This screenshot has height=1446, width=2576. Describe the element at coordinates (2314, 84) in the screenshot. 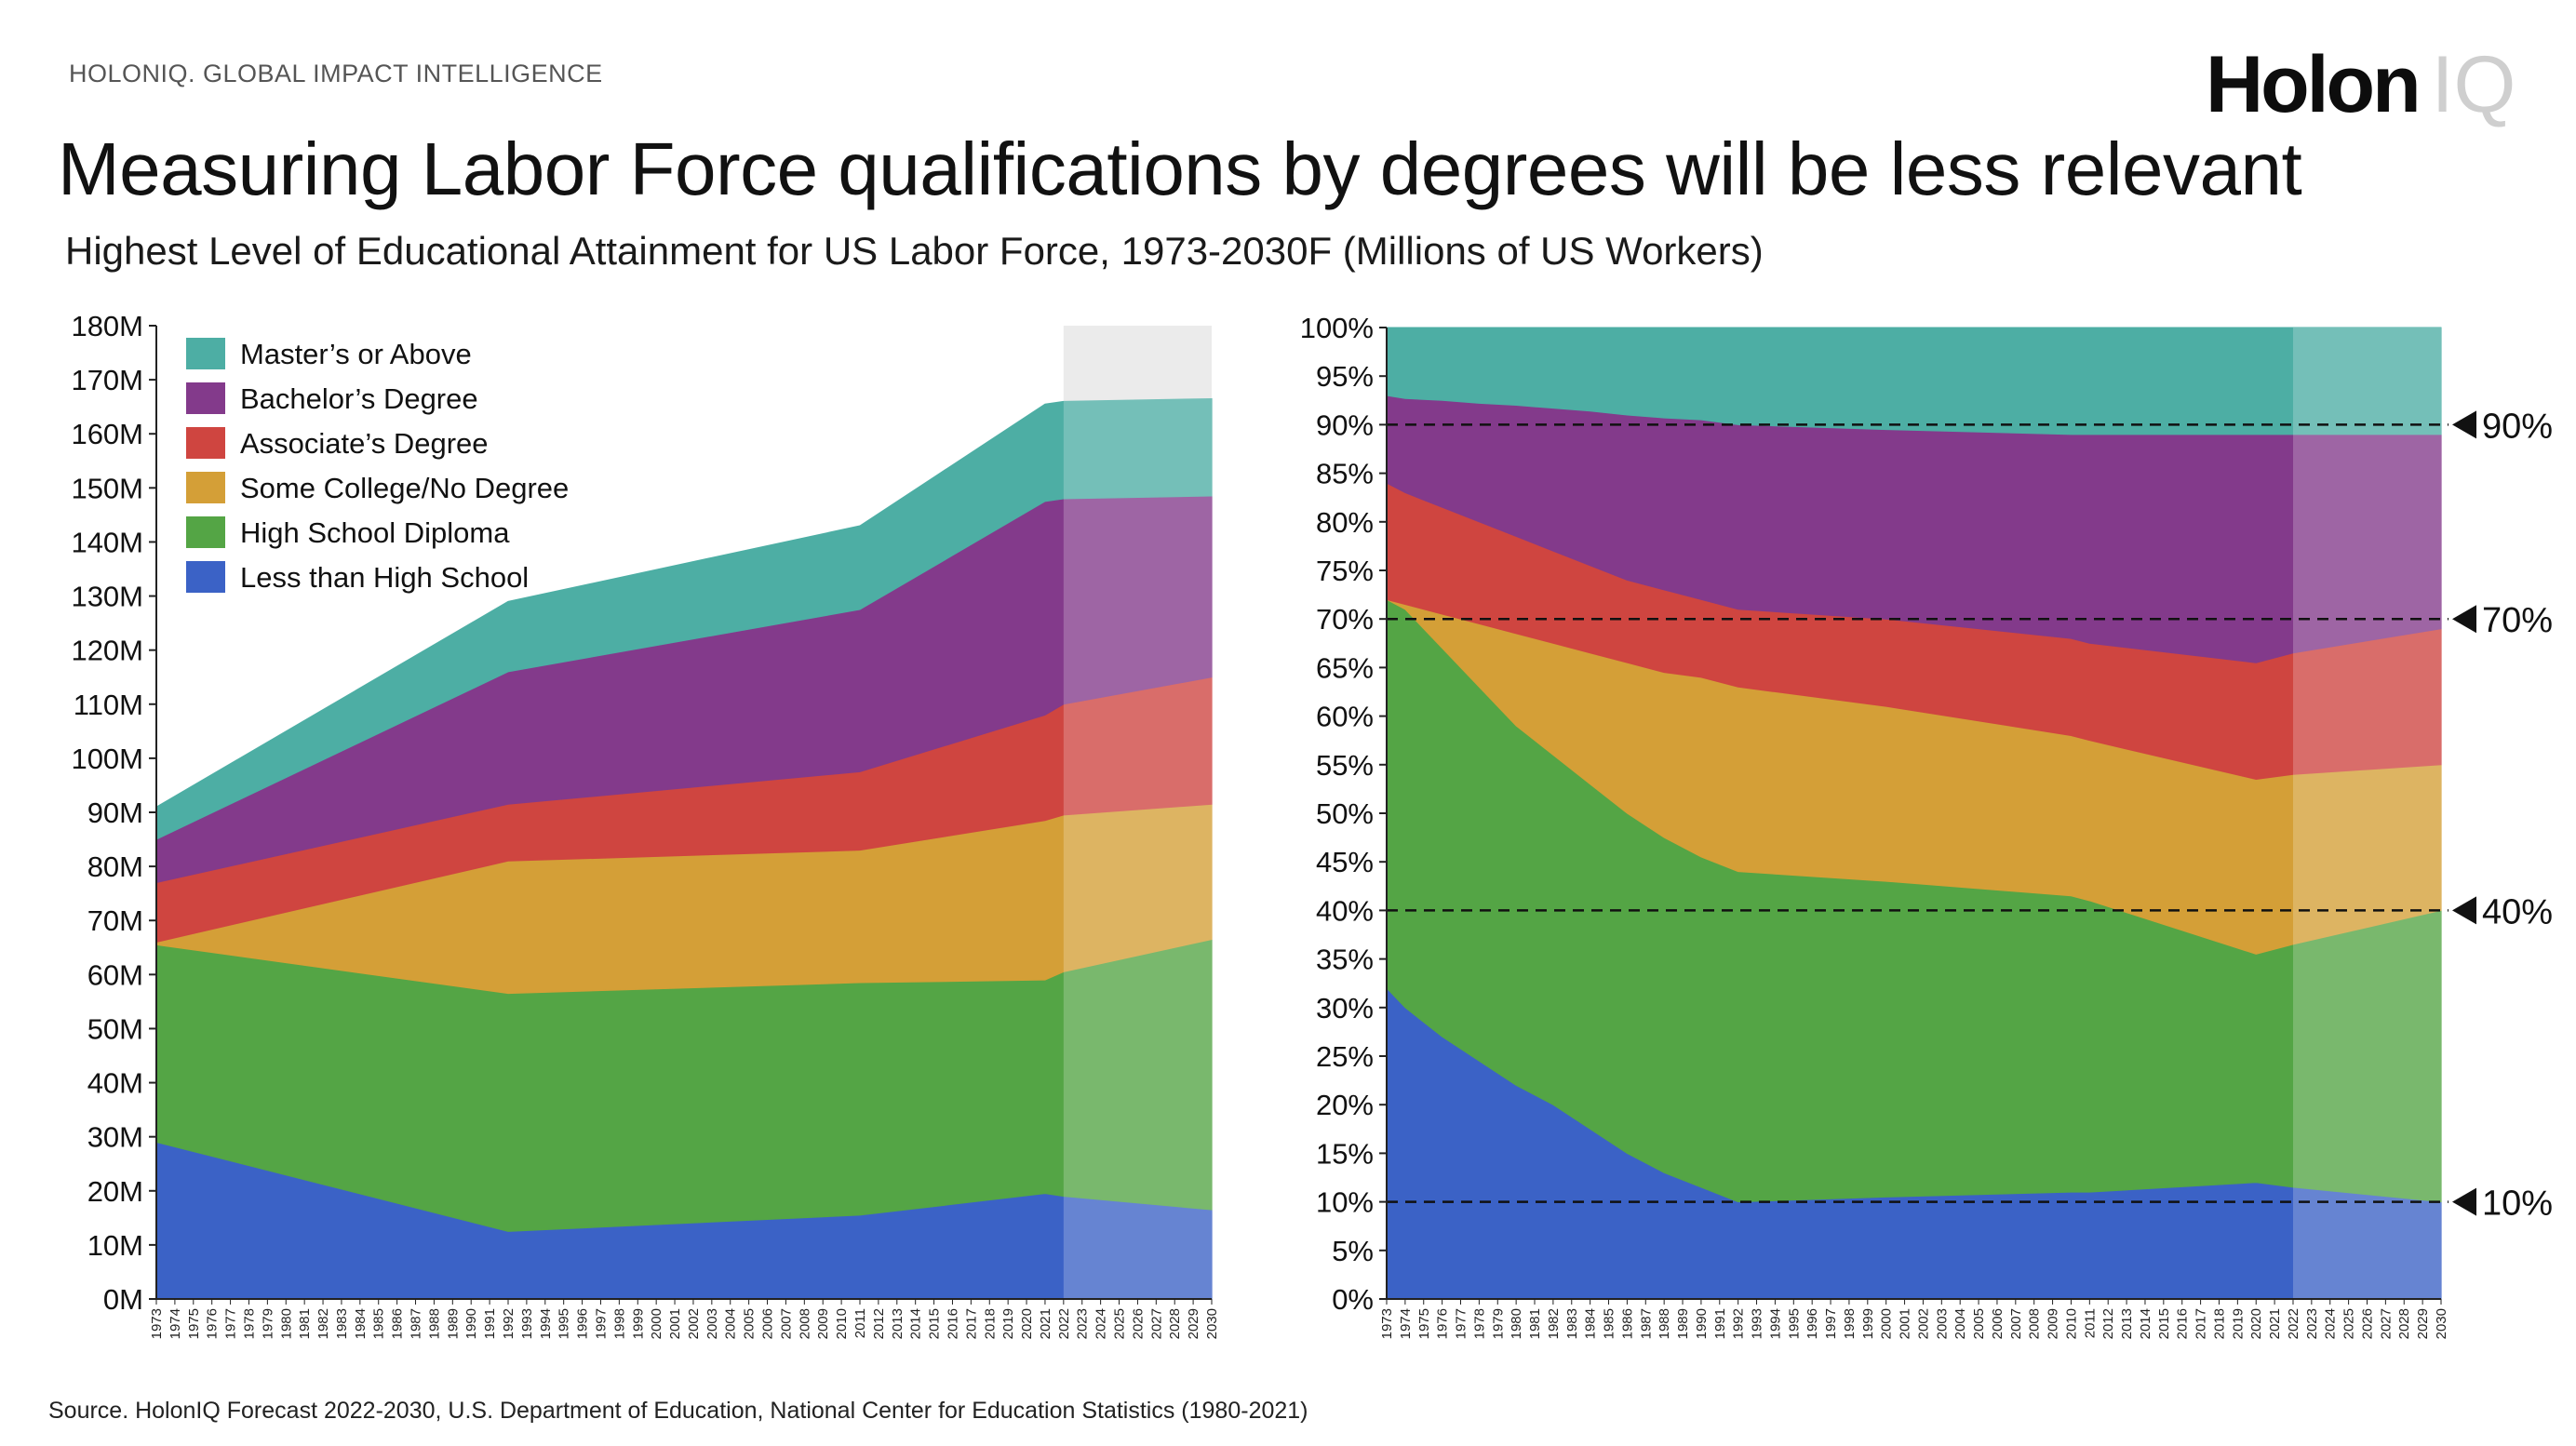

I see `logo-main: Holon` at that location.